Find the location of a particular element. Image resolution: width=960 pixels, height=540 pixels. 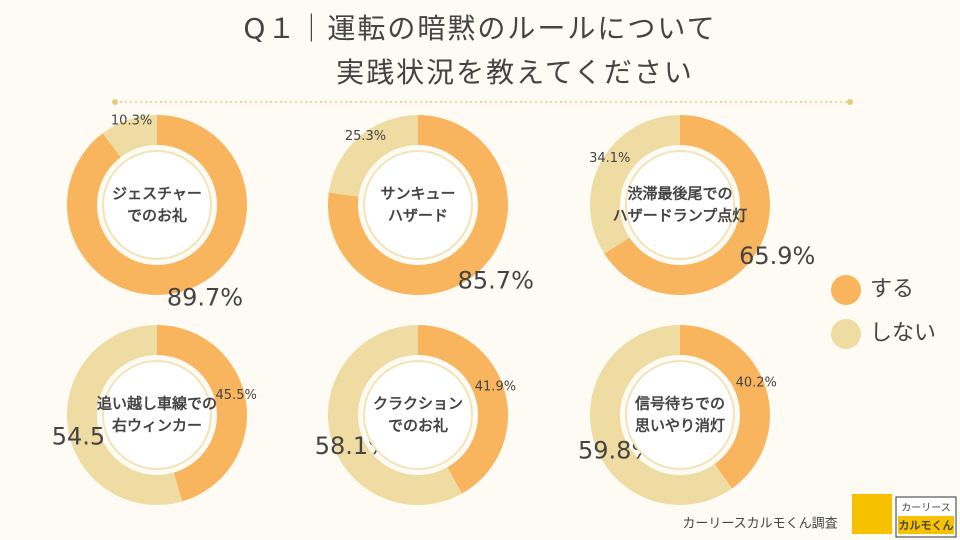

legend-label: する is located at coordinates (892, 289).